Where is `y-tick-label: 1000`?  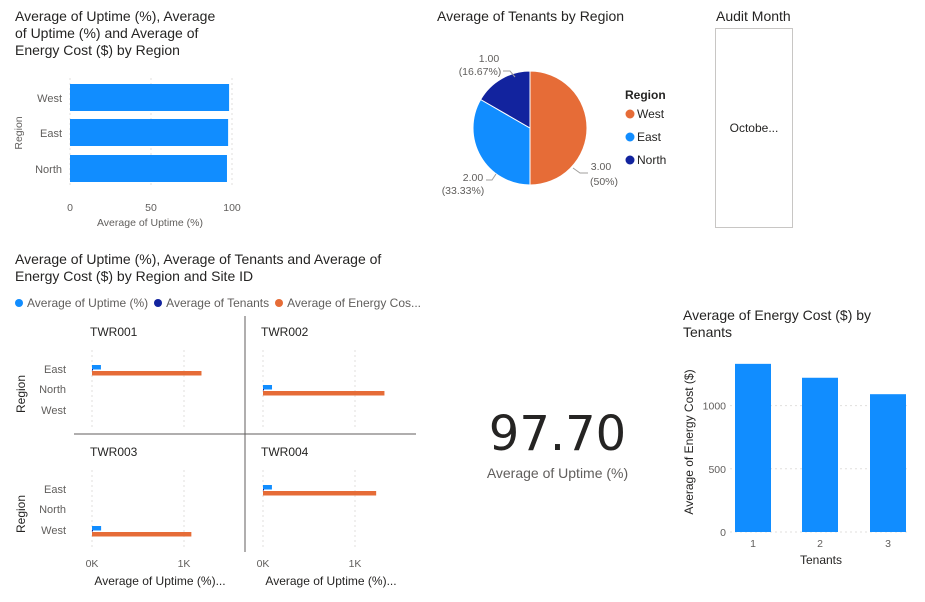
y-tick-label: 1000 is located at coordinates (715, 407).